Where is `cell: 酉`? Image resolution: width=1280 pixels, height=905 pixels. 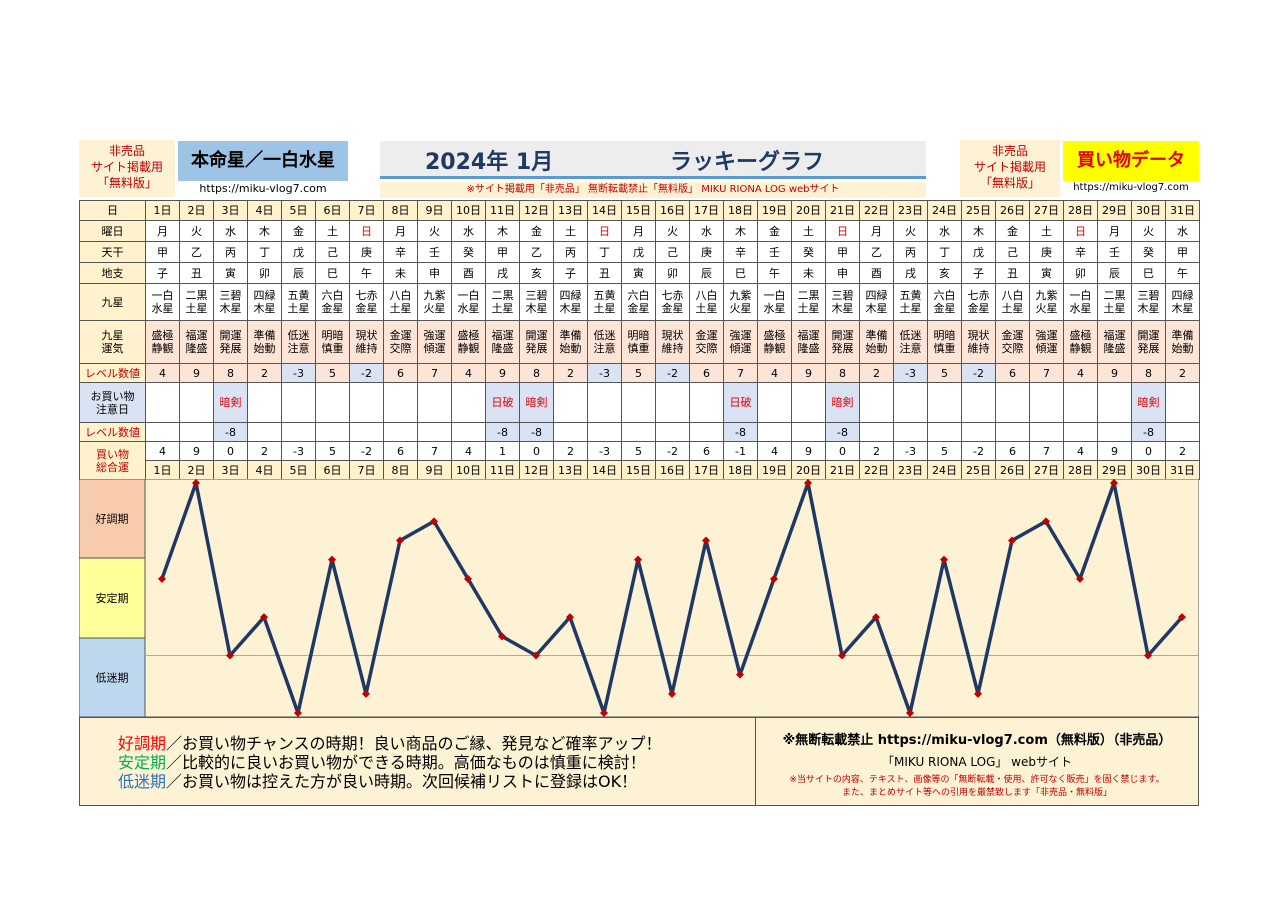
cell: 酉 is located at coordinates (876, 273).